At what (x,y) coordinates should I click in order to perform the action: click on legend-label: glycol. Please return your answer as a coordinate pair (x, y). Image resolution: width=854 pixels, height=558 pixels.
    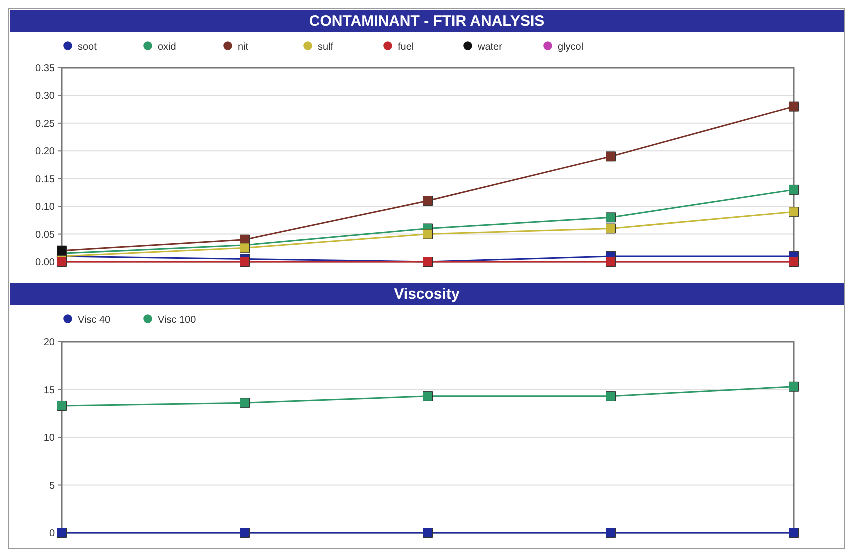
    Looking at the image, I should click on (571, 47).